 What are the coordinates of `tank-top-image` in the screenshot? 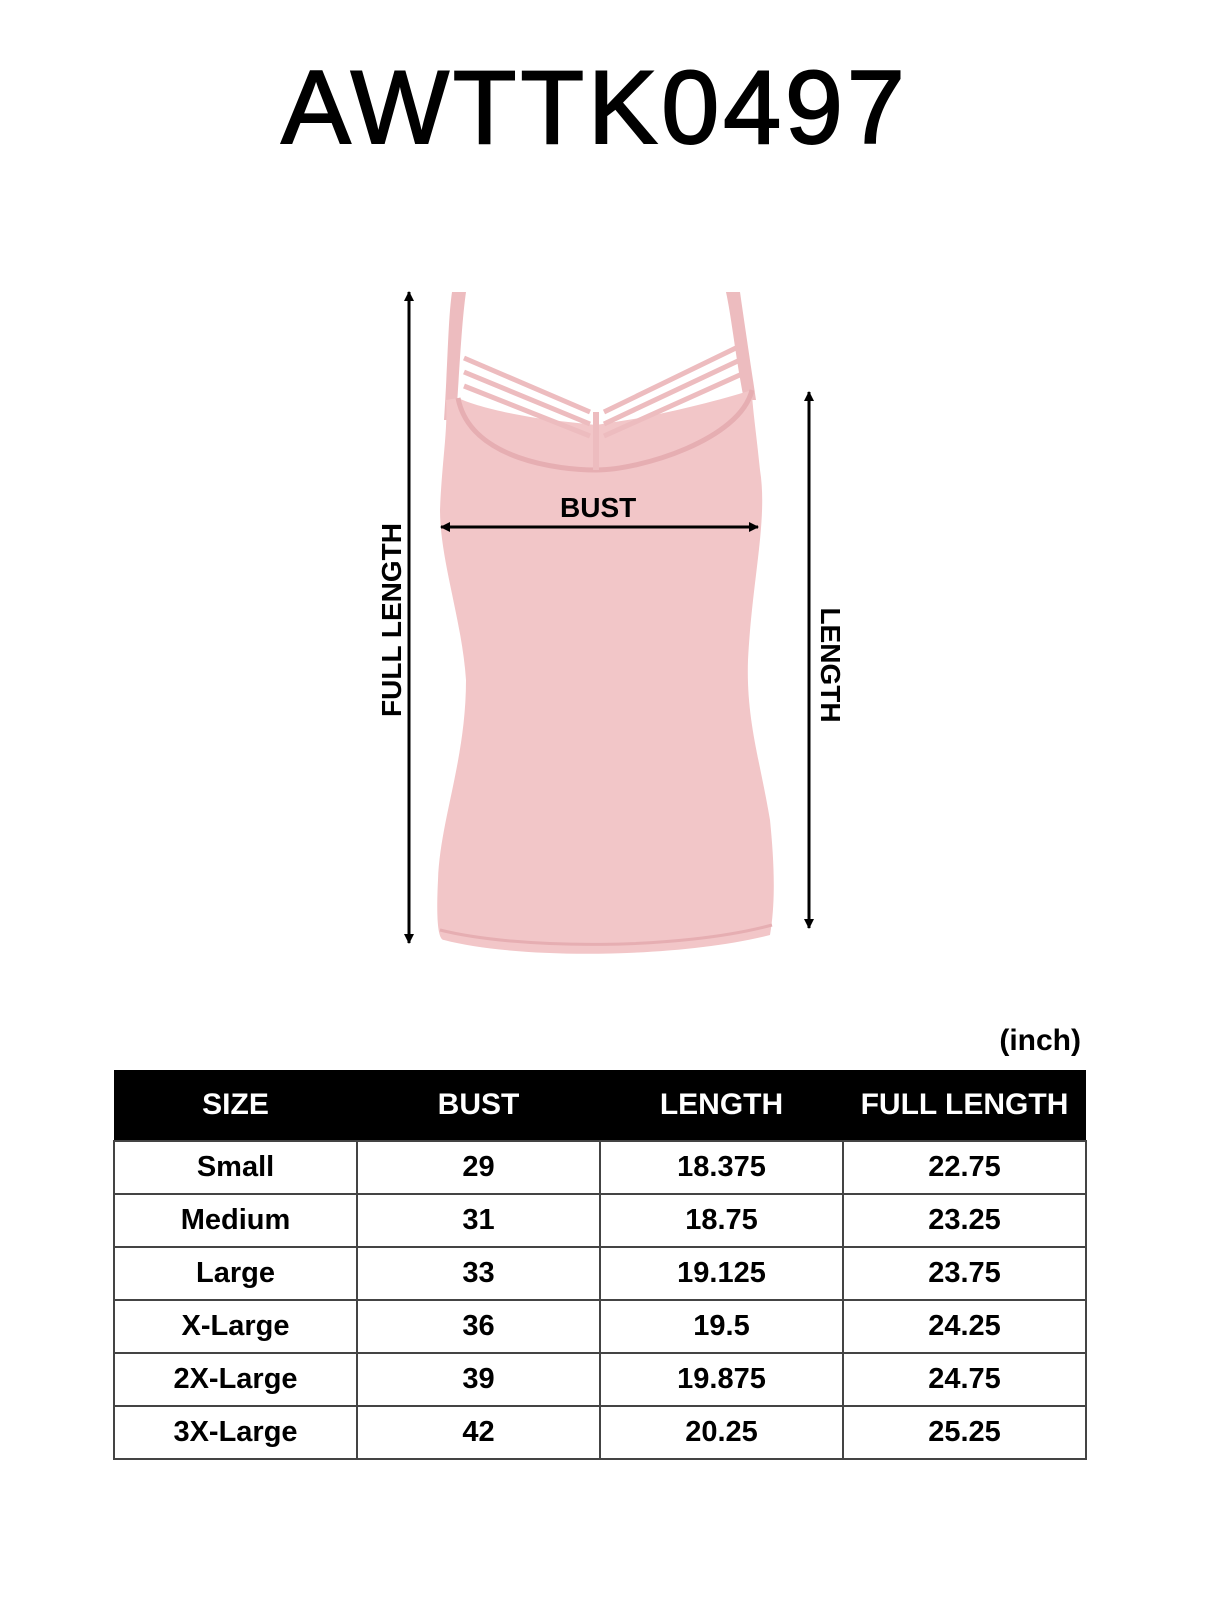 It's located at (605, 623).